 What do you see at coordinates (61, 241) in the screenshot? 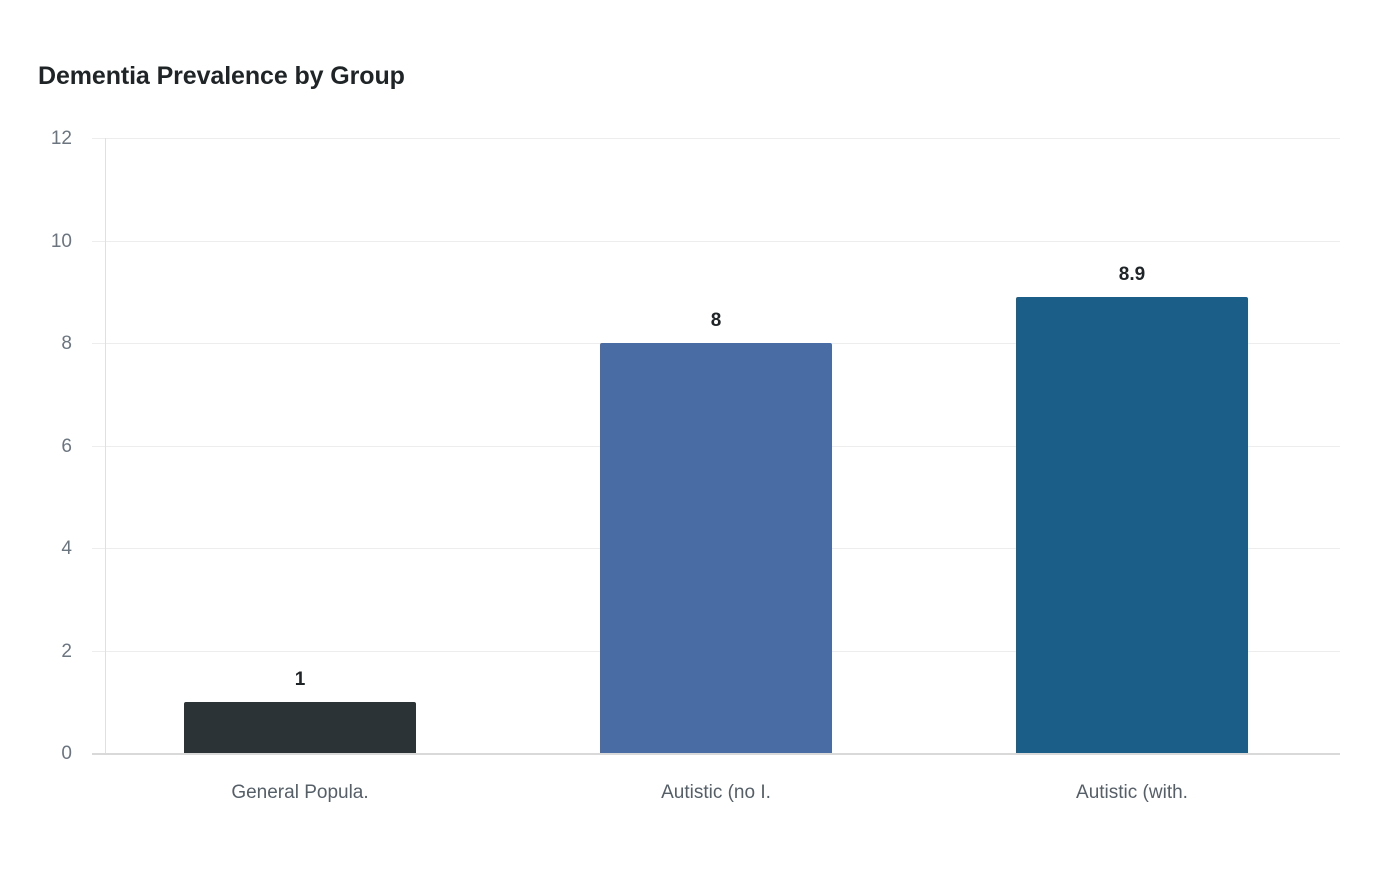
I see `y-tick-label: 10` at bounding box center [61, 241].